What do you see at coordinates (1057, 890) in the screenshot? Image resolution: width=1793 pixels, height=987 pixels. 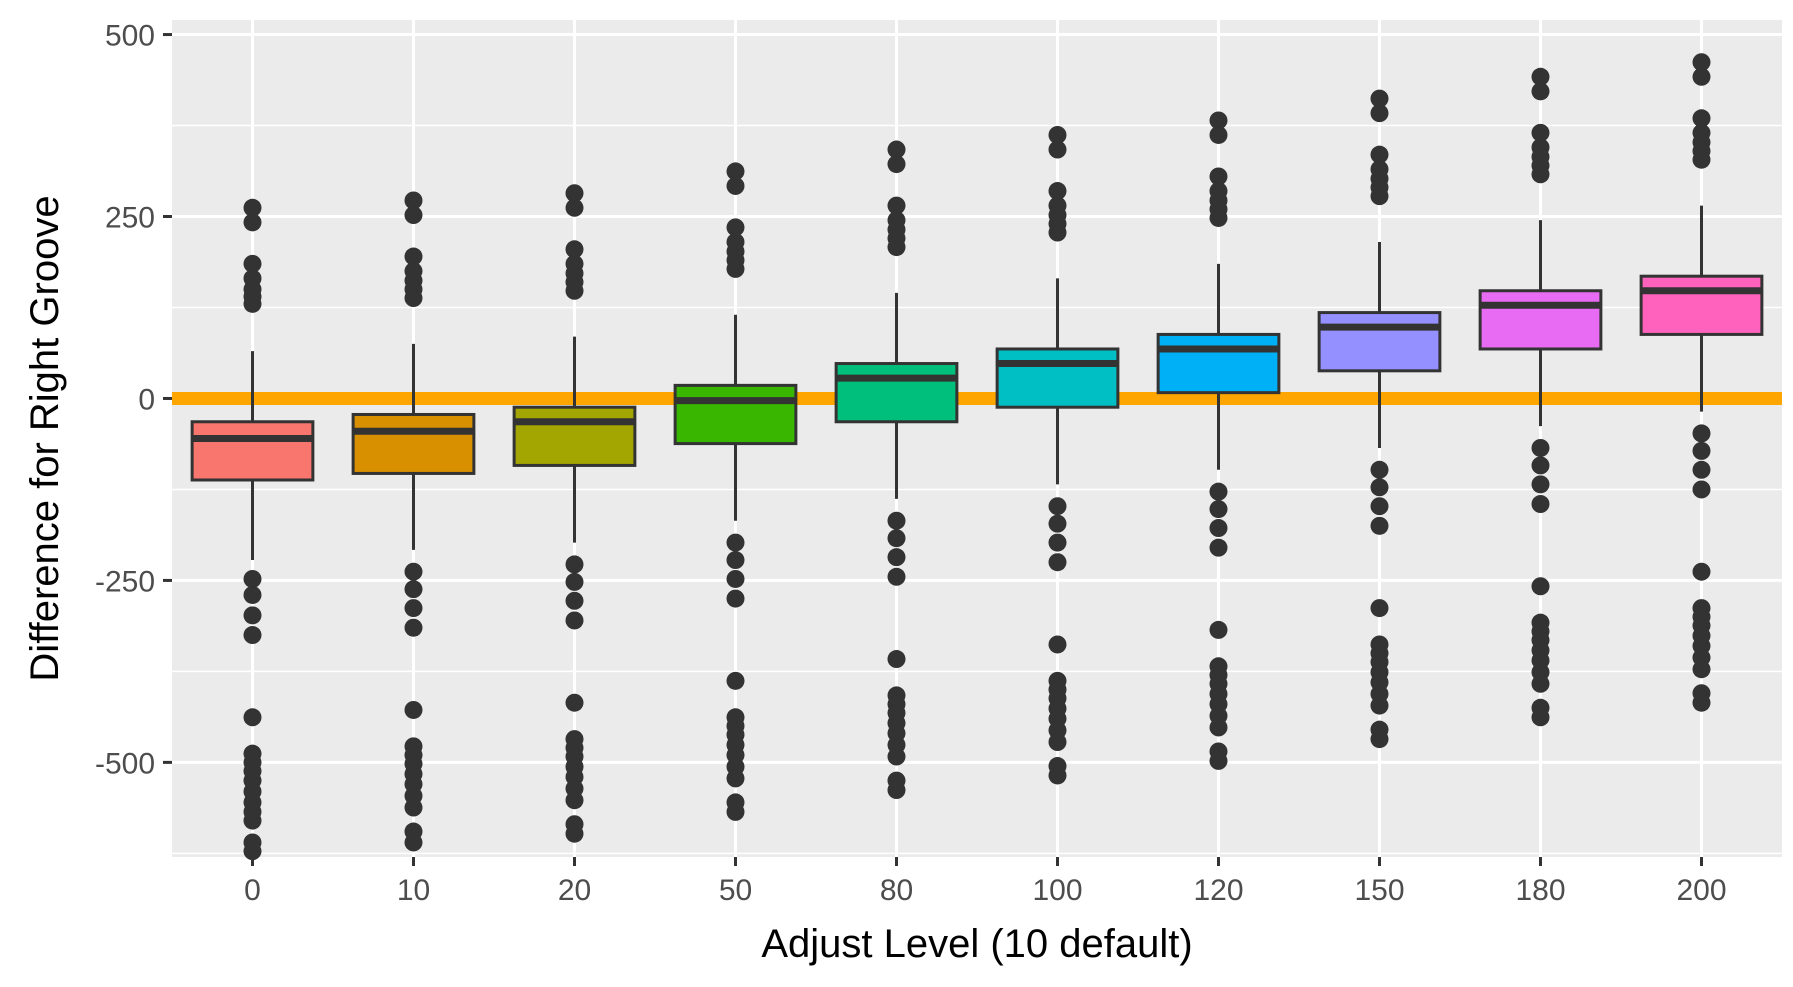 I see `x-tick-label: 100` at bounding box center [1057, 890].